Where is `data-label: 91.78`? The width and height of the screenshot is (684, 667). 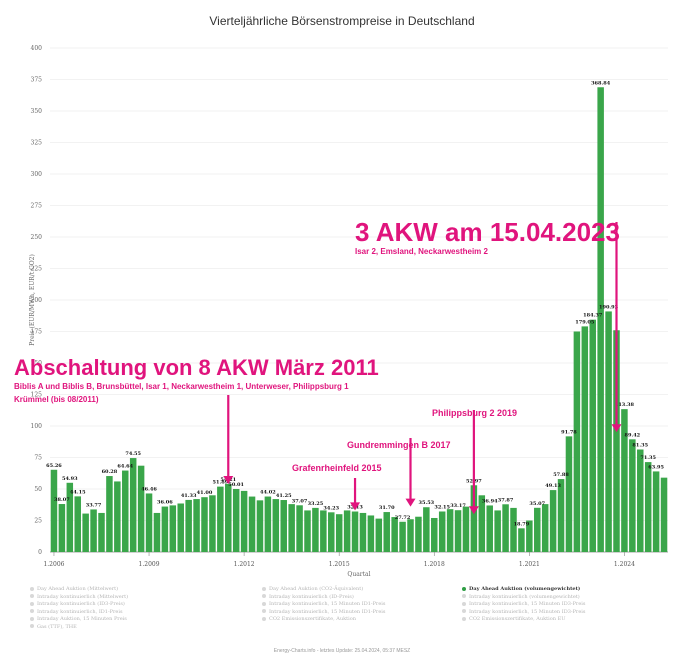
data-label: 91.78 is located at coordinates (569, 432).